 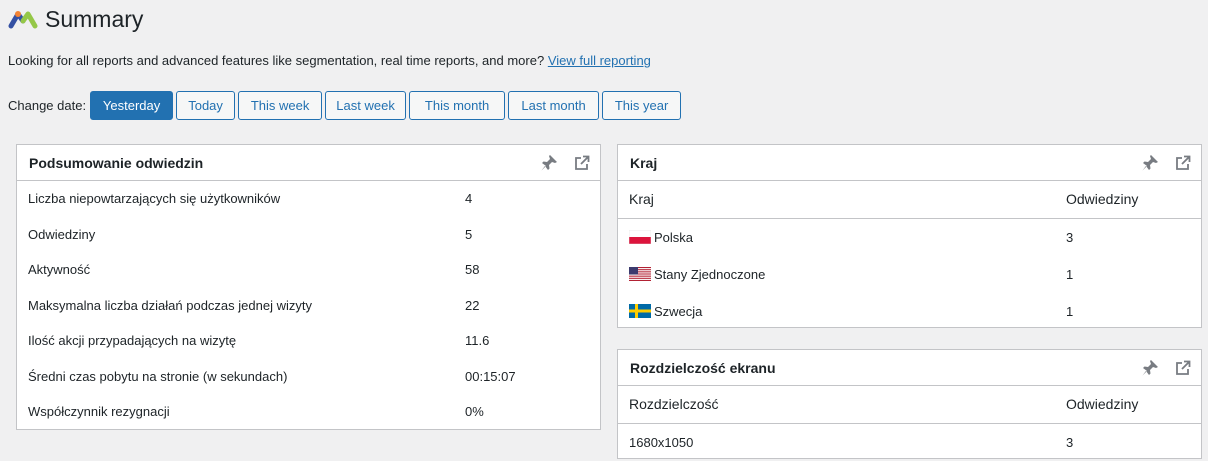 I want to click on usa-flag-icon, so click(x=640, y=269).